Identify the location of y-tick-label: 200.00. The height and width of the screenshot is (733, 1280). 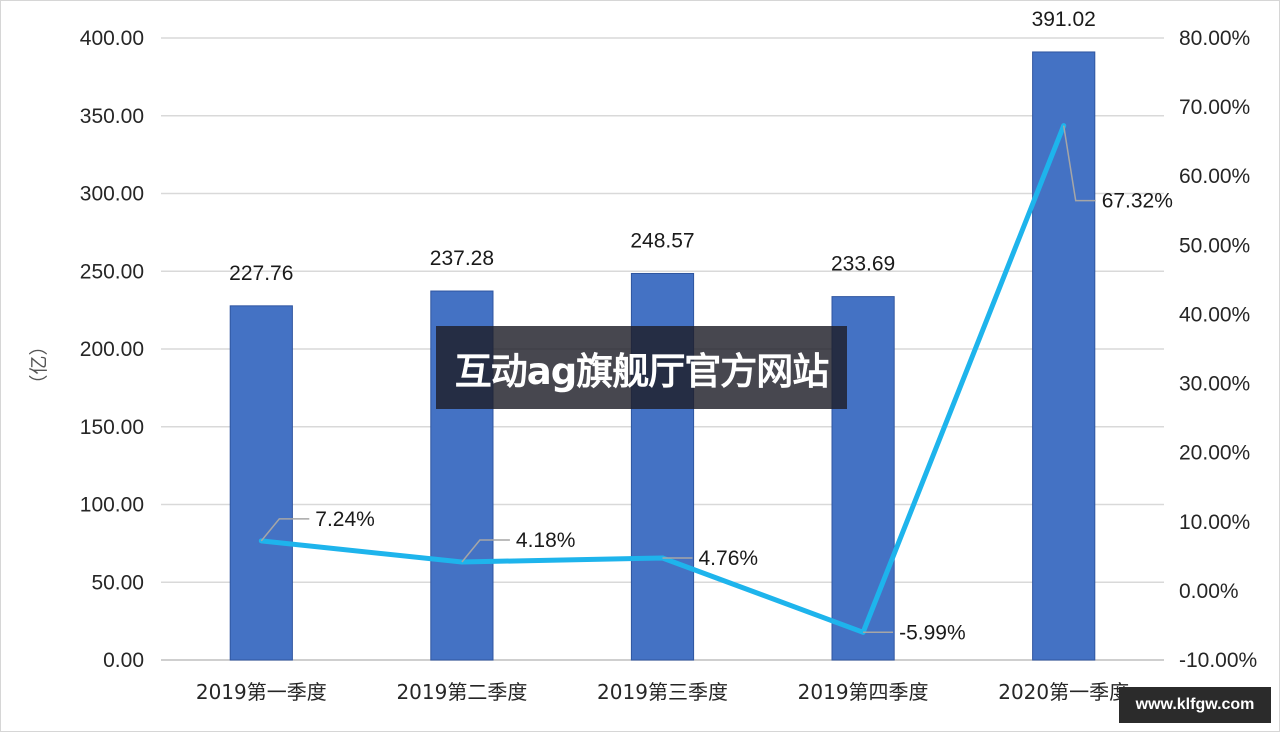
(112, 349).